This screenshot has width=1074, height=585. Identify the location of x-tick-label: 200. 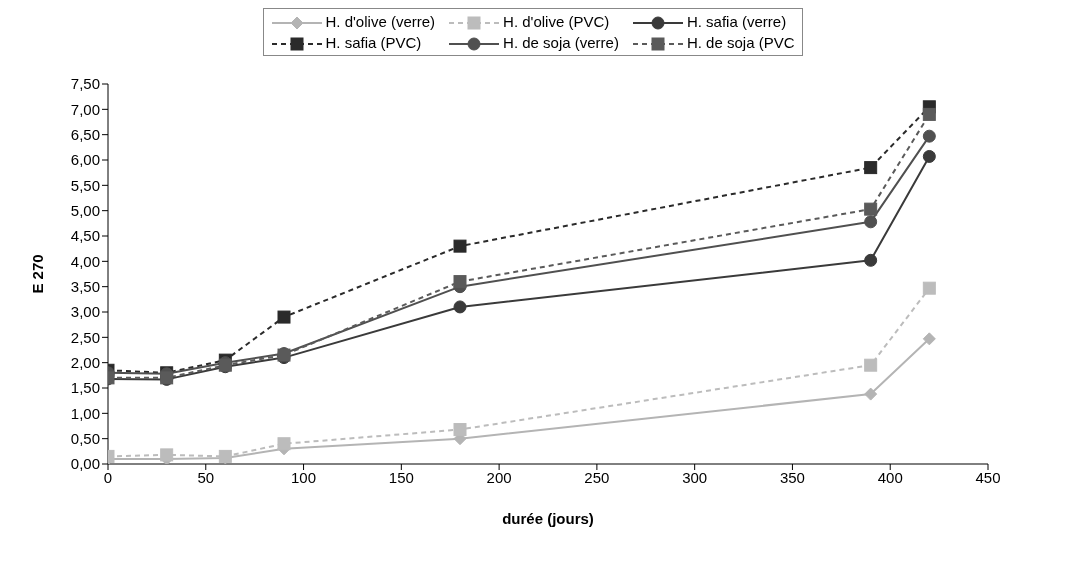
(499, 477).